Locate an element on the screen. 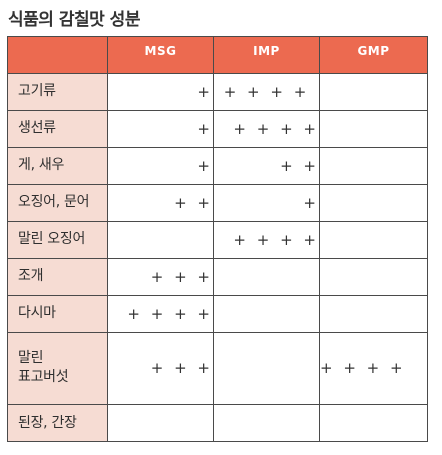 The image size is (442, 455). table-row: 조개 + + + is located at coordinates (217, 276).